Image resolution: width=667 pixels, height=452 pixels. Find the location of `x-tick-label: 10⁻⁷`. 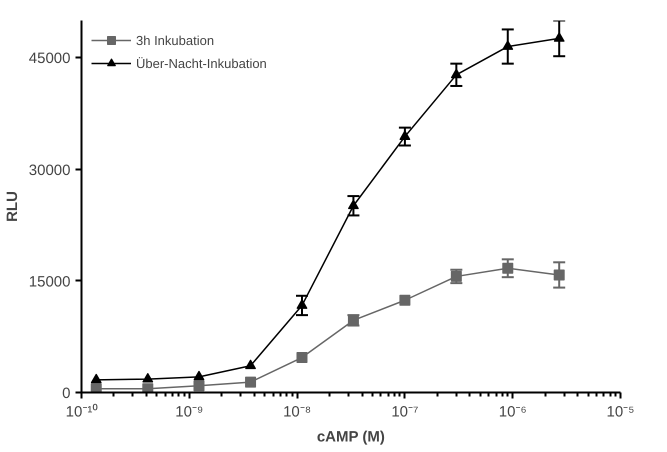

x-tick-label: 10⁻⁷ is located at coordinates (404, 412).